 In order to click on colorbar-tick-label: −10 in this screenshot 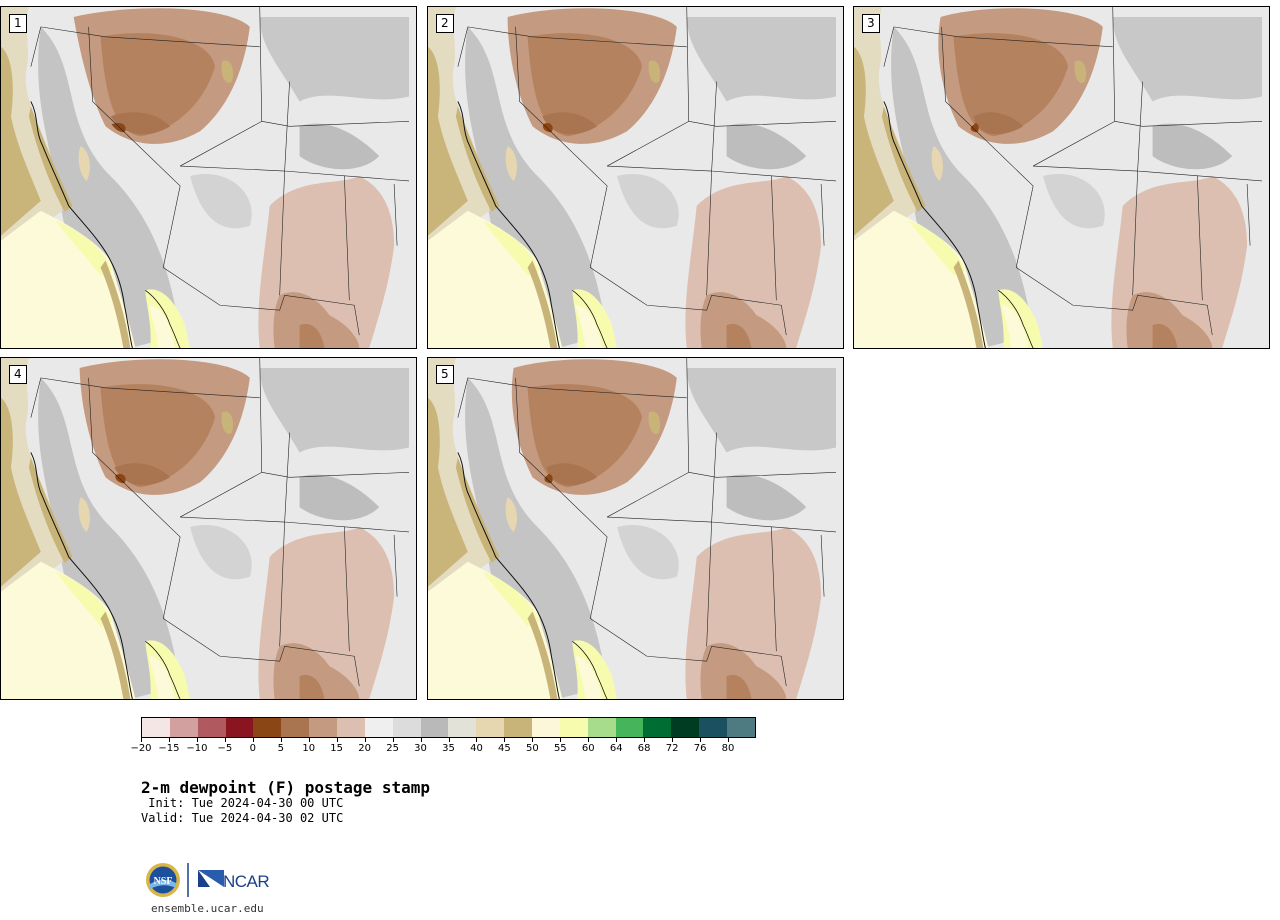, I will do `click(197, 748)`.